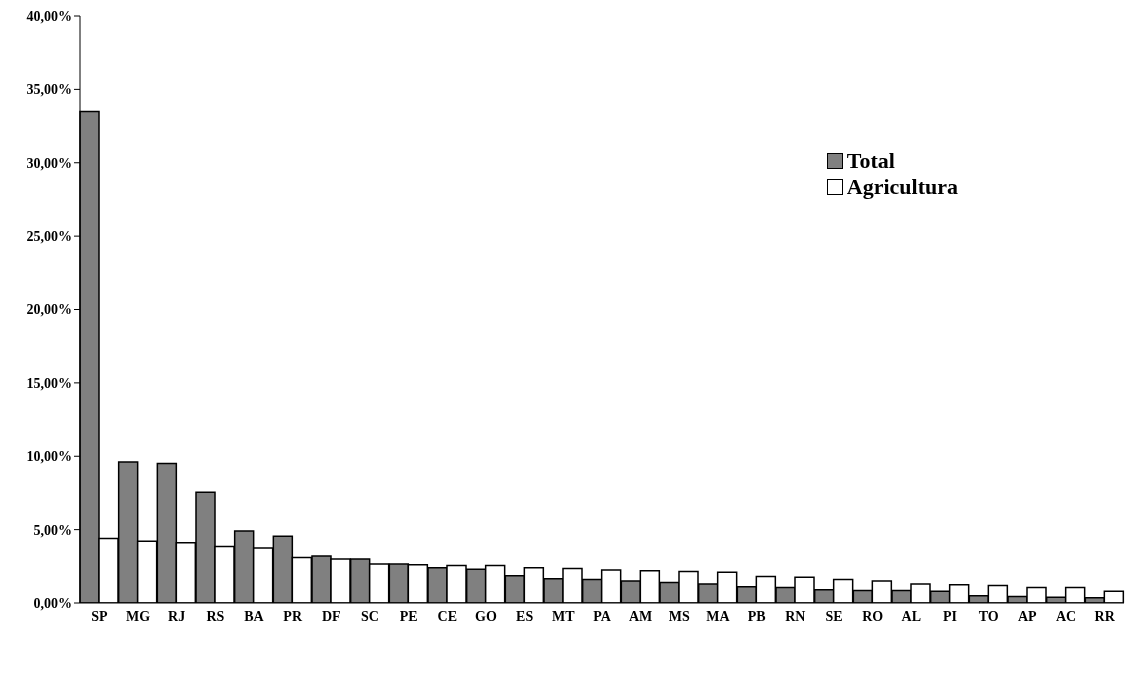 The image size is (1136, 693). I want to click on legend-label: Total, so click(870, 161).